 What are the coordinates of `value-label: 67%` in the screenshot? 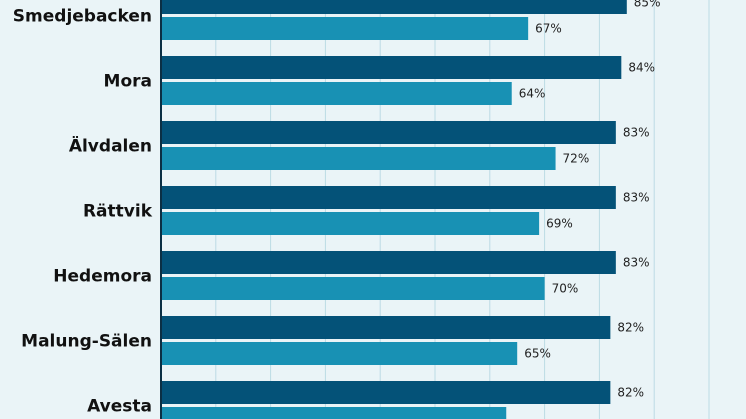 It's located at (548, 29).